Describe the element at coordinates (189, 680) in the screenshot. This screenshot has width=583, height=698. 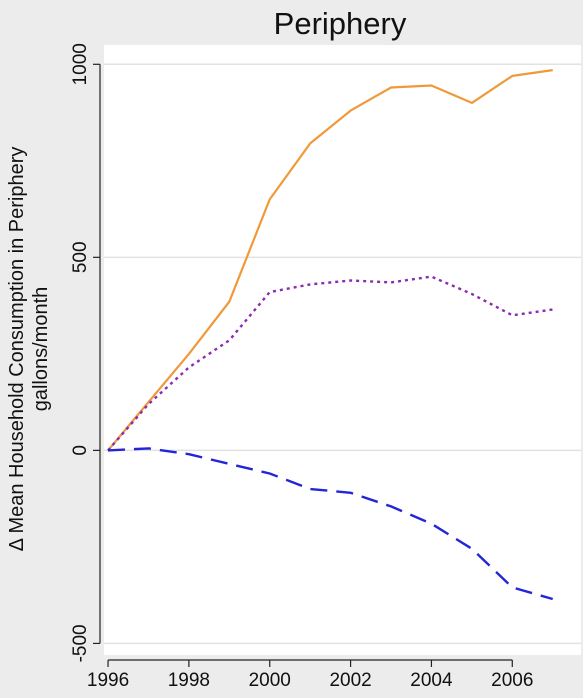
I see `x-tick-label: 1998` at that location.